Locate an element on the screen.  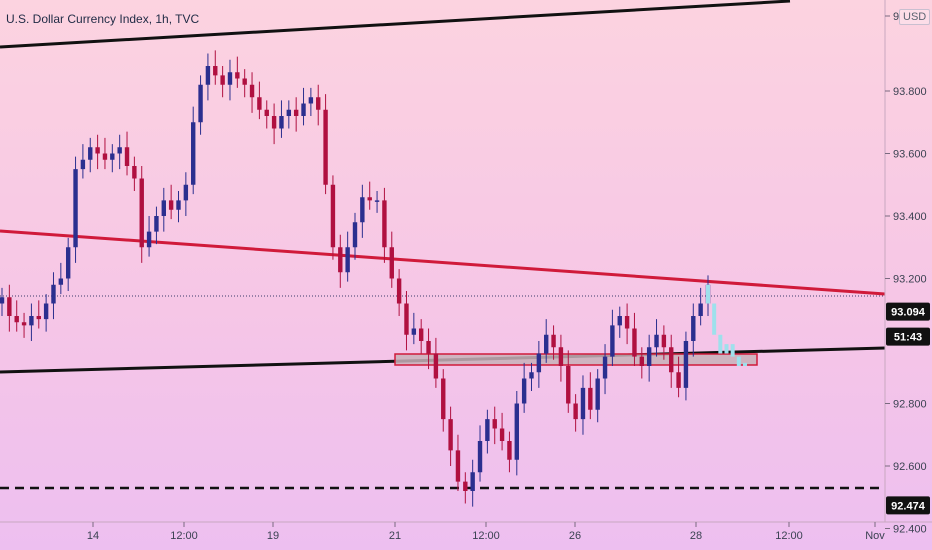
upper-channel-trendline is located at coordinates (395, 24).